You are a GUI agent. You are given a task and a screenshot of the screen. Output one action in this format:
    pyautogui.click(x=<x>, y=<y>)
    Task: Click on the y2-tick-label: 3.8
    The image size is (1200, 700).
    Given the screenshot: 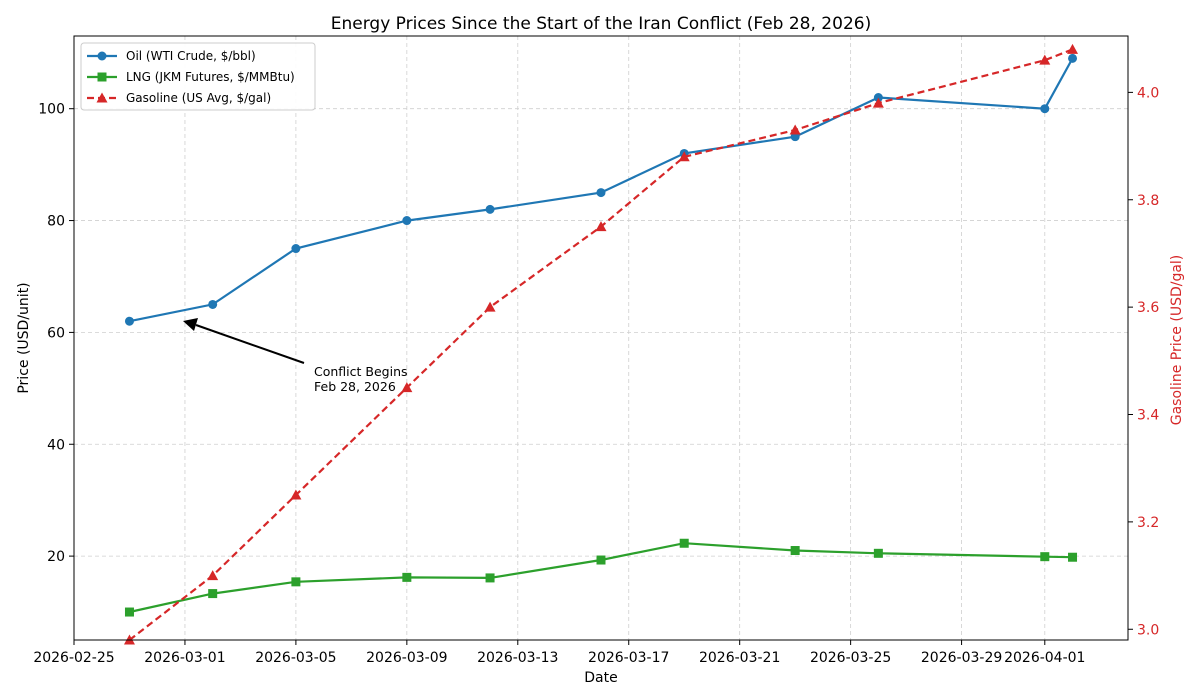 What is the action you would take?
    pyautogui.click(x=1148, y=201)
    